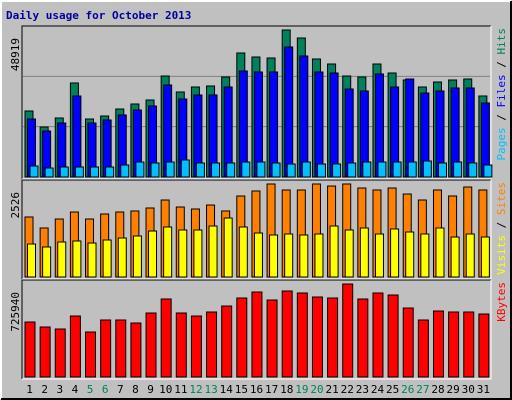  I want to click on x-tick-label: 21, so click(332, 389).